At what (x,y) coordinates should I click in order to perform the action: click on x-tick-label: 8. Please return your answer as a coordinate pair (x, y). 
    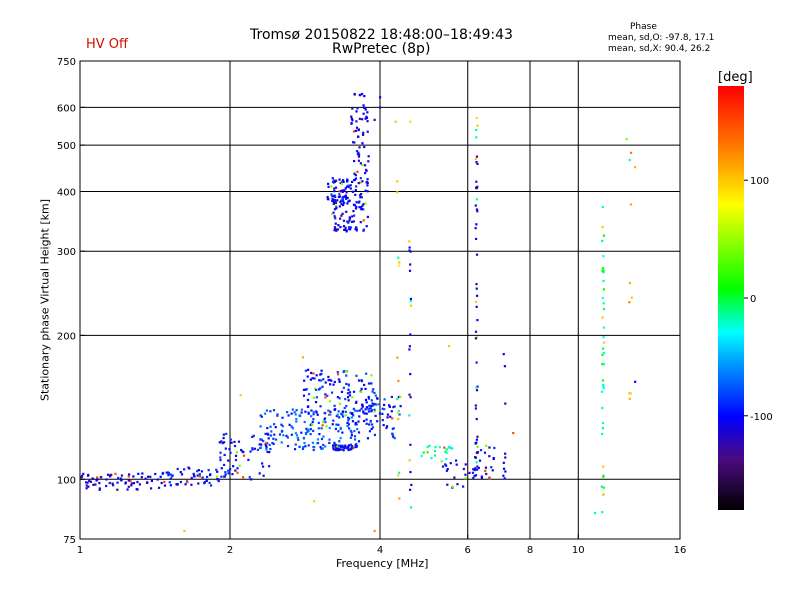
    Looking at the image, I should click on (530, 550).